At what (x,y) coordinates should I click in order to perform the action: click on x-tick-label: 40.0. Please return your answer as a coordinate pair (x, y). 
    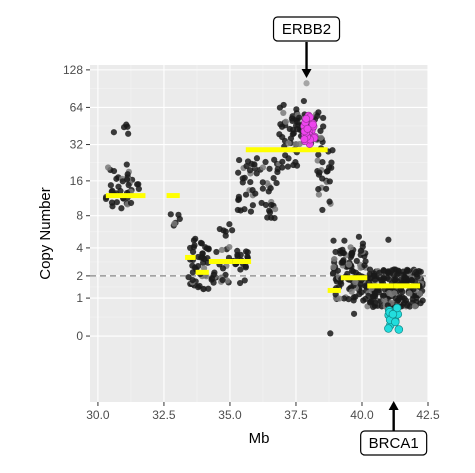
    Looking at the image, I should click on (362, 415).